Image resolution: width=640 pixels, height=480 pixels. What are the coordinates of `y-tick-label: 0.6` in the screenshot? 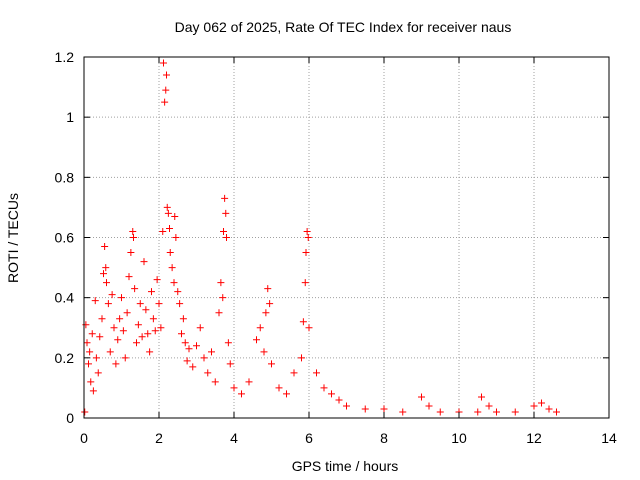 It's located at (65, 238).